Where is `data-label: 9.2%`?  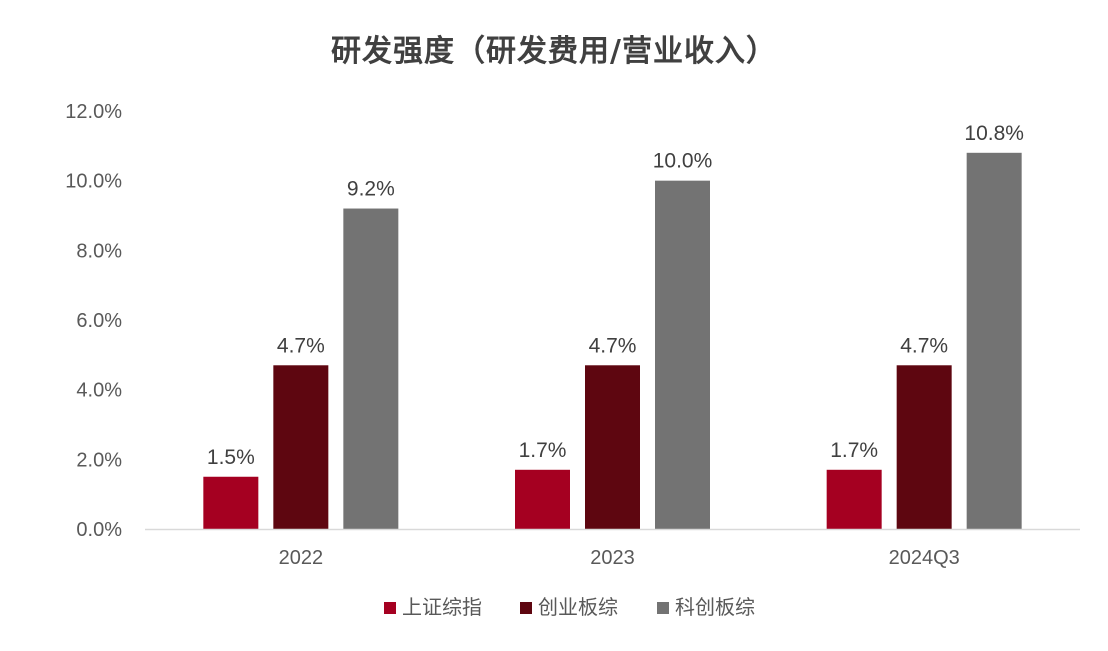 data-label: 9.2% is located at coordinates (371, 189).